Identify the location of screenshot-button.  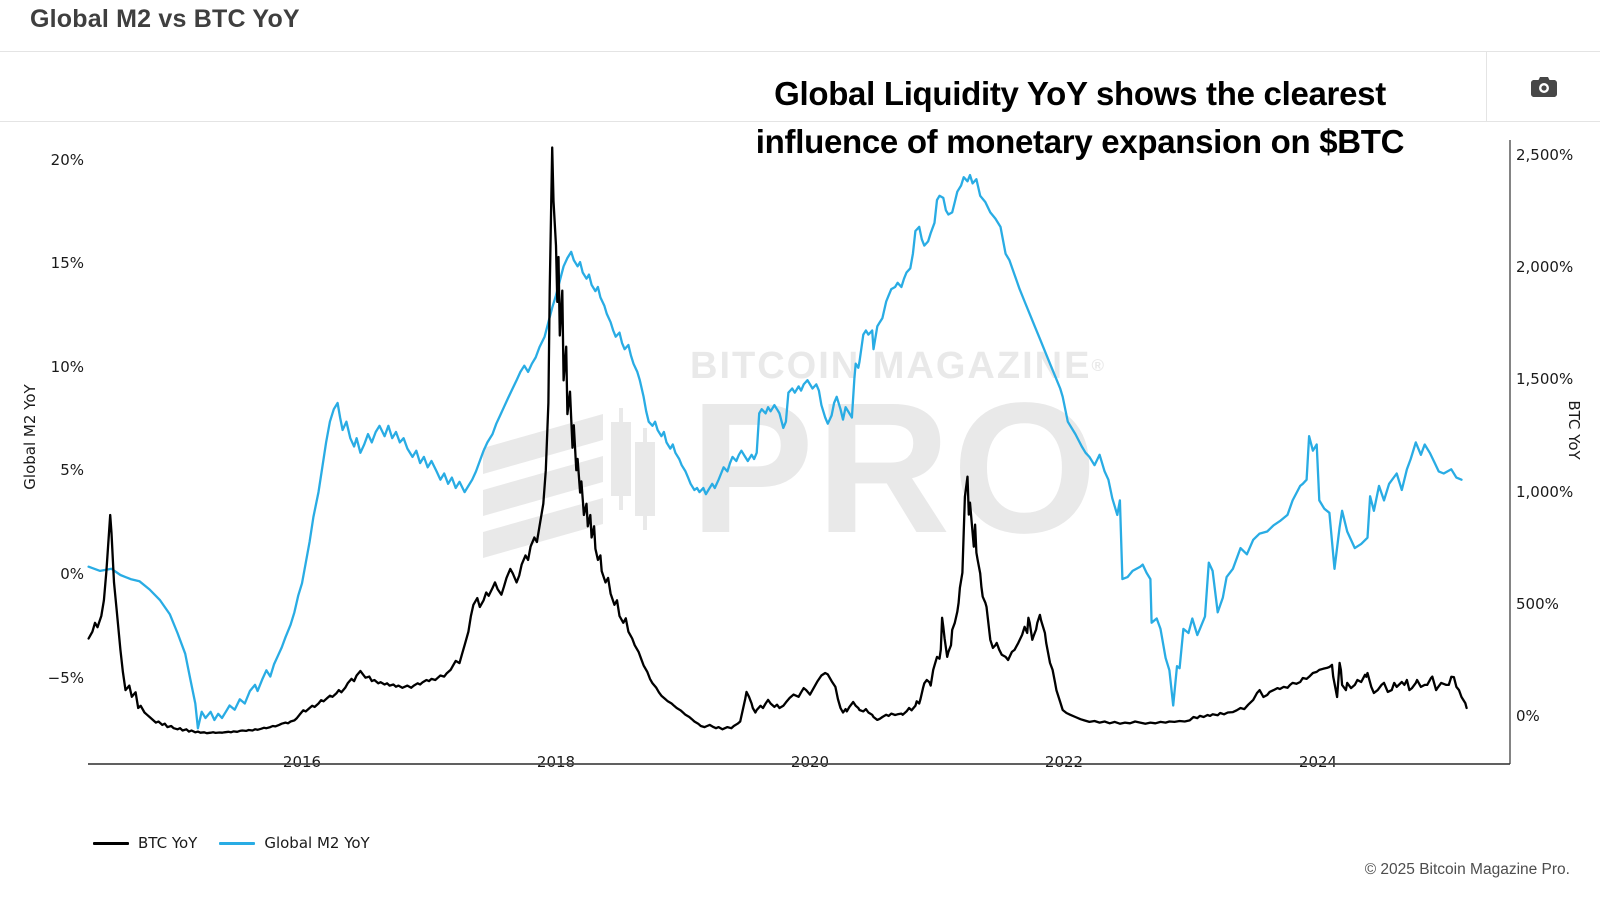
(1543, 86).